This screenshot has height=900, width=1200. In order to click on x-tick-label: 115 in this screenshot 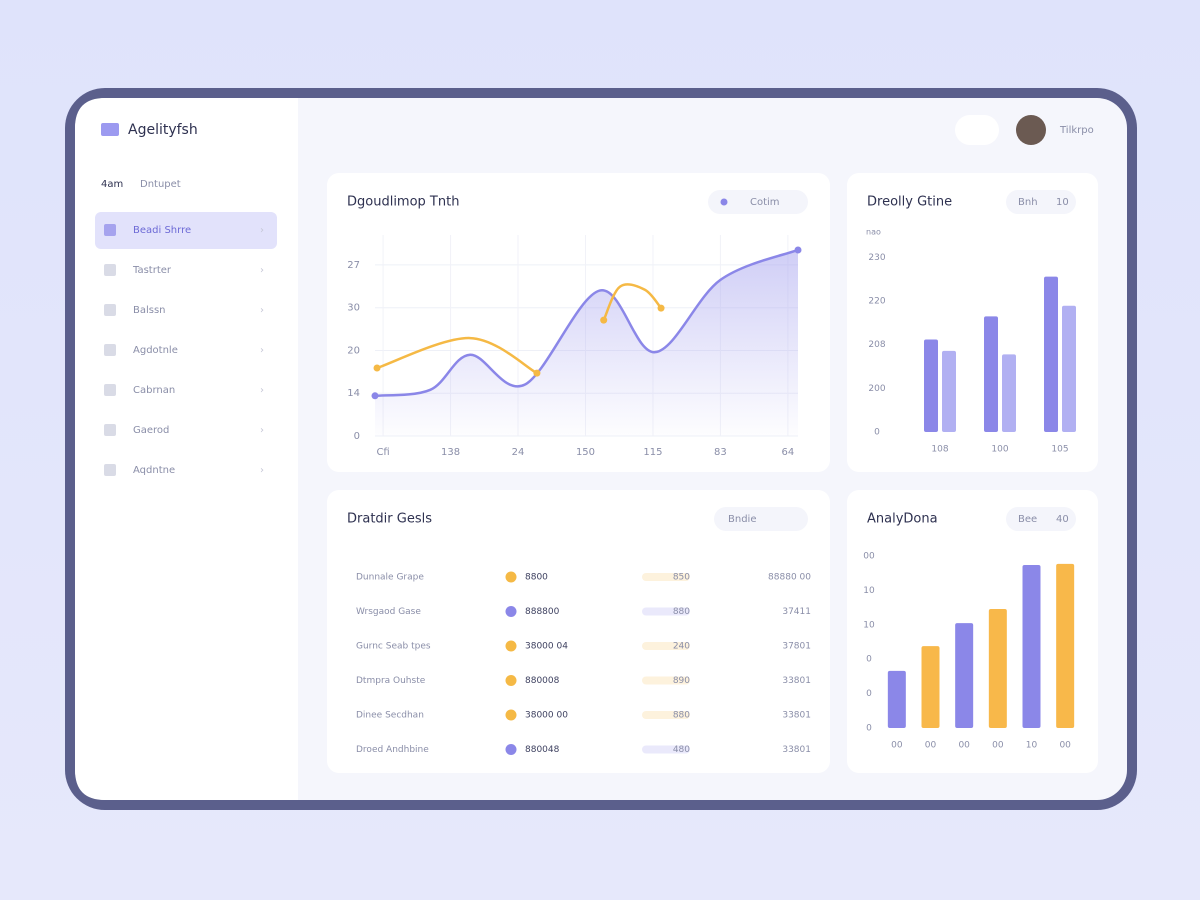, I will do `click(652, 452)`.